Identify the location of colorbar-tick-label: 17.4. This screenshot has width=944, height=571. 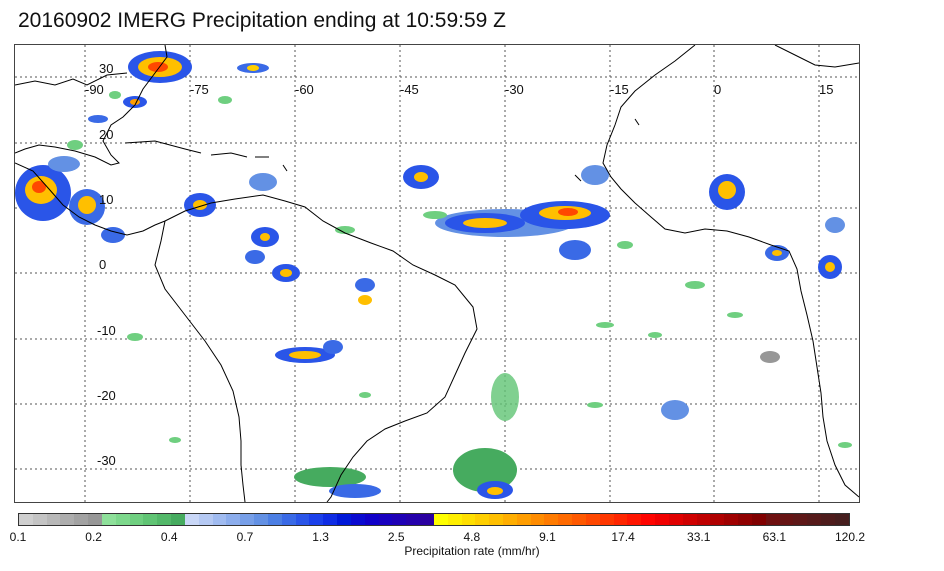
(623, 537).